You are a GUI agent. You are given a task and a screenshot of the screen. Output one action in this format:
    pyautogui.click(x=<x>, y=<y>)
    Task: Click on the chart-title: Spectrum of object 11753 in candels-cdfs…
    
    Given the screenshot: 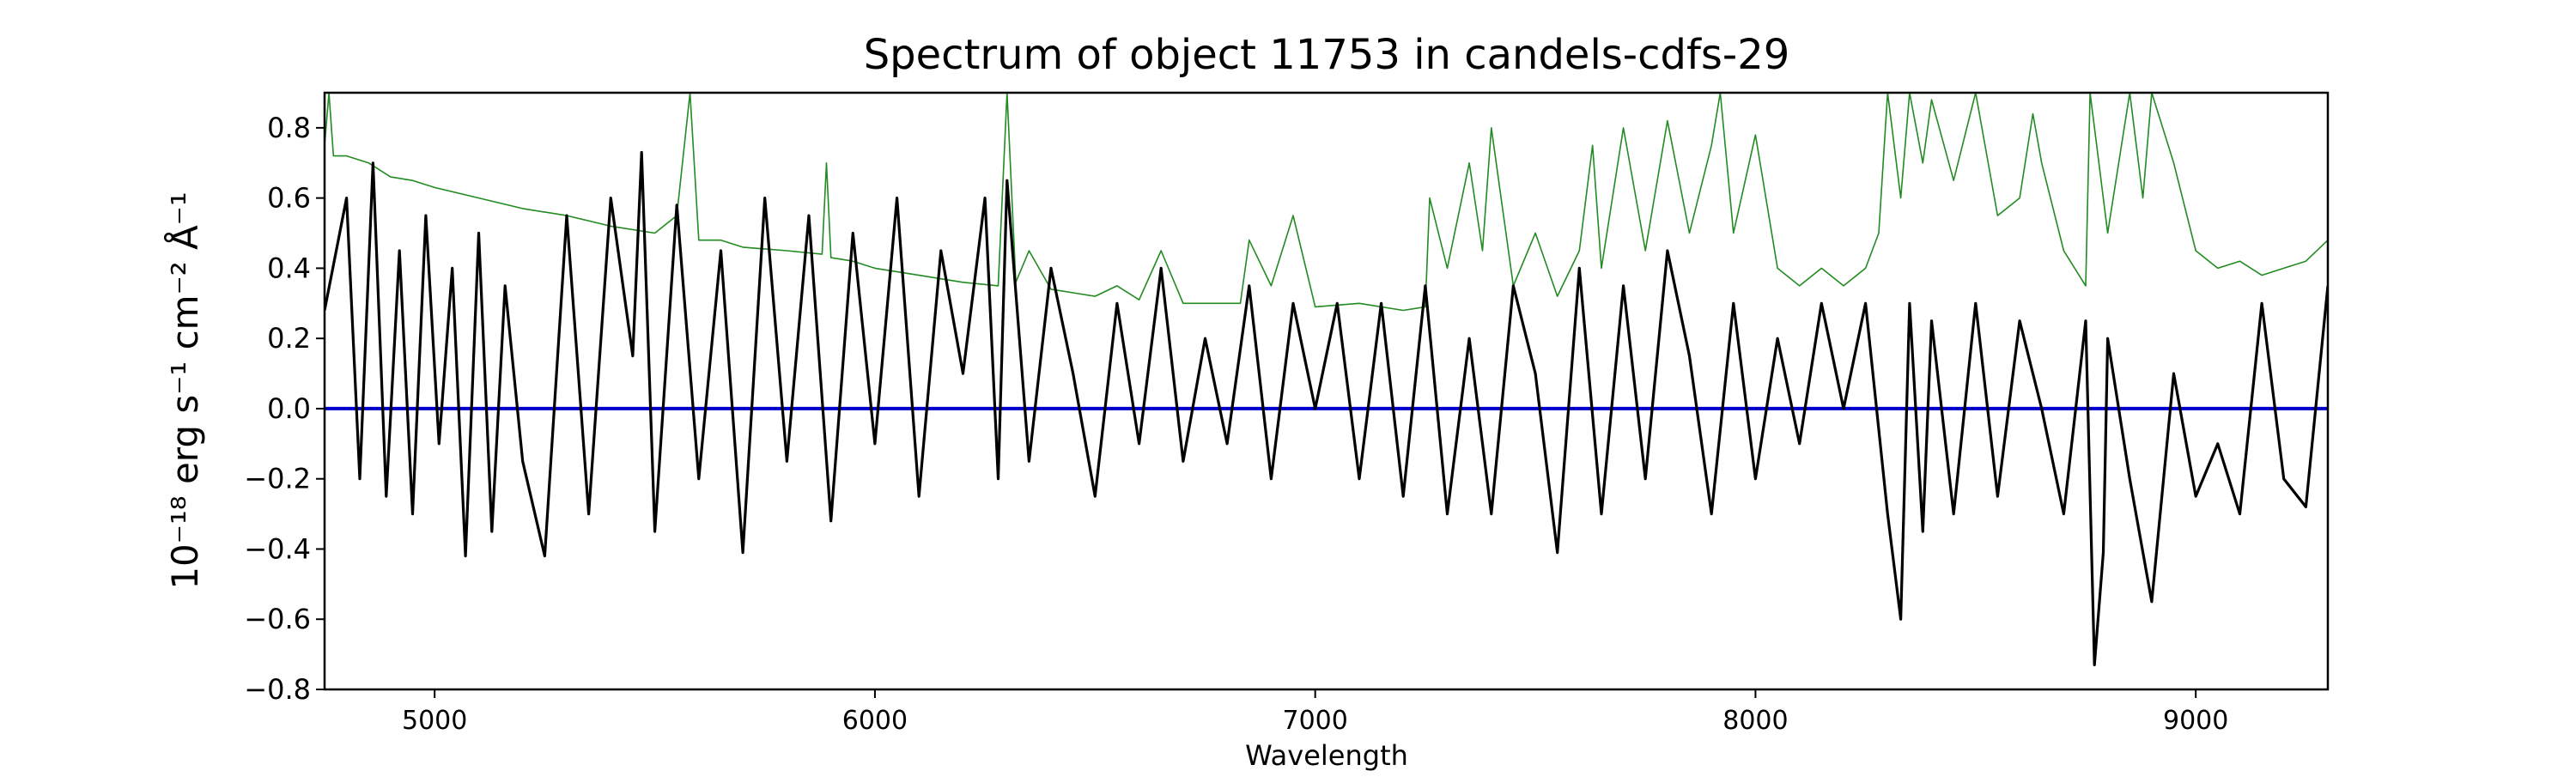 What is the action you would take?
    pyautogui.click(x=1327, y=55)
    